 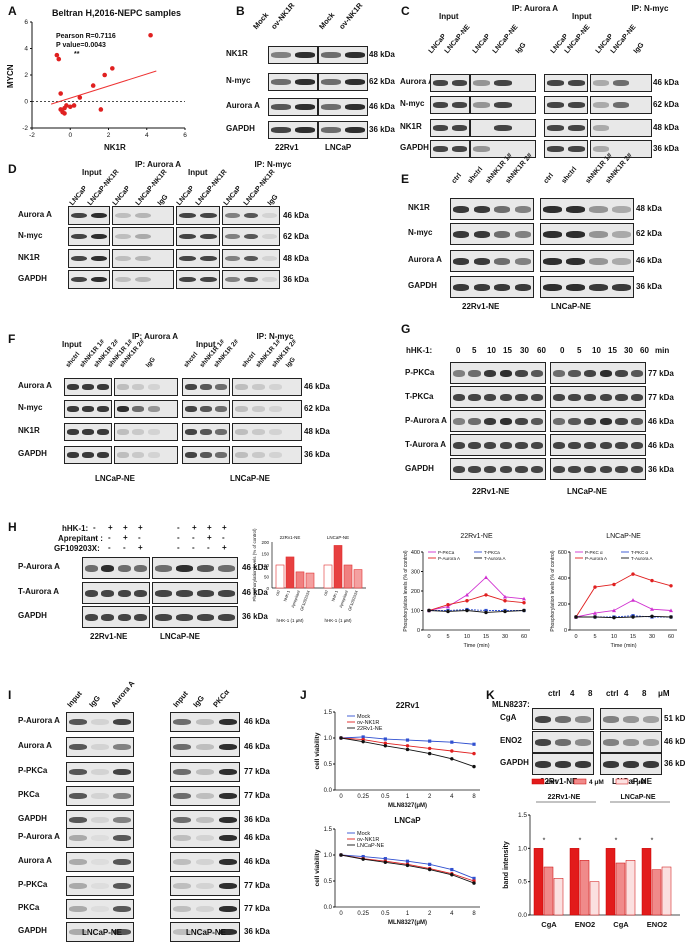 What do you see at coordinates (642, 558) in the screenshot?
I see `legend-label: T-Aurora A` at bounding box center [642, 558].